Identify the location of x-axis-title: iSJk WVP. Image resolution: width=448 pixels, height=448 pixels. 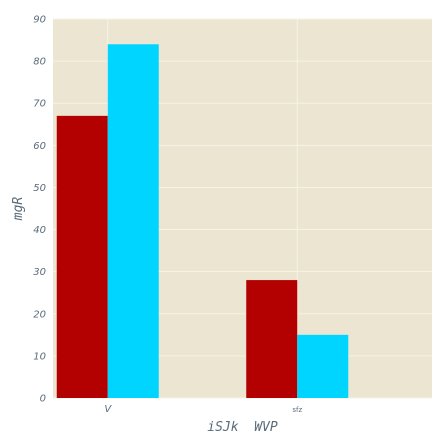
(242, 427).